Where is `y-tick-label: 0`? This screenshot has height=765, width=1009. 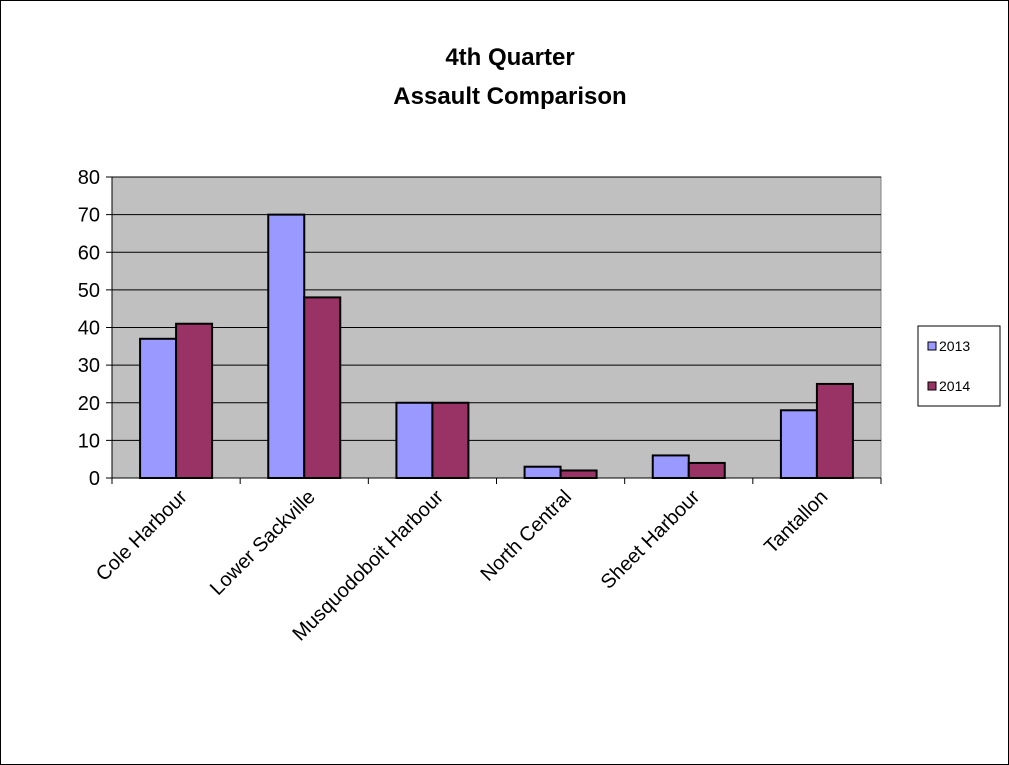 y-tick-label: 0 is located at coordinates (94, 479).